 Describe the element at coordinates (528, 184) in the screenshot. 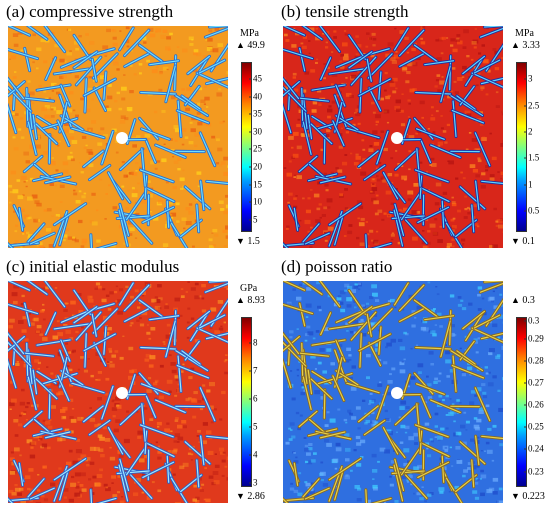

I see `colorbar-tick-label: 1` at that location.